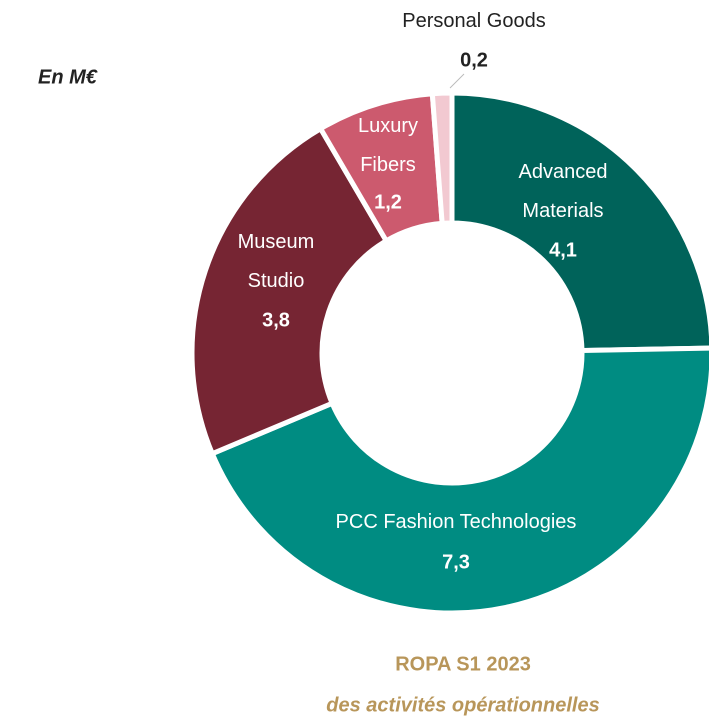 The height and width of the screenshot is (728, 709). What do you see at coordinates (456, 522) in the screenshot?
I see `segment-label: PCC Fashion Technologies` at bounding box center [456, 522].